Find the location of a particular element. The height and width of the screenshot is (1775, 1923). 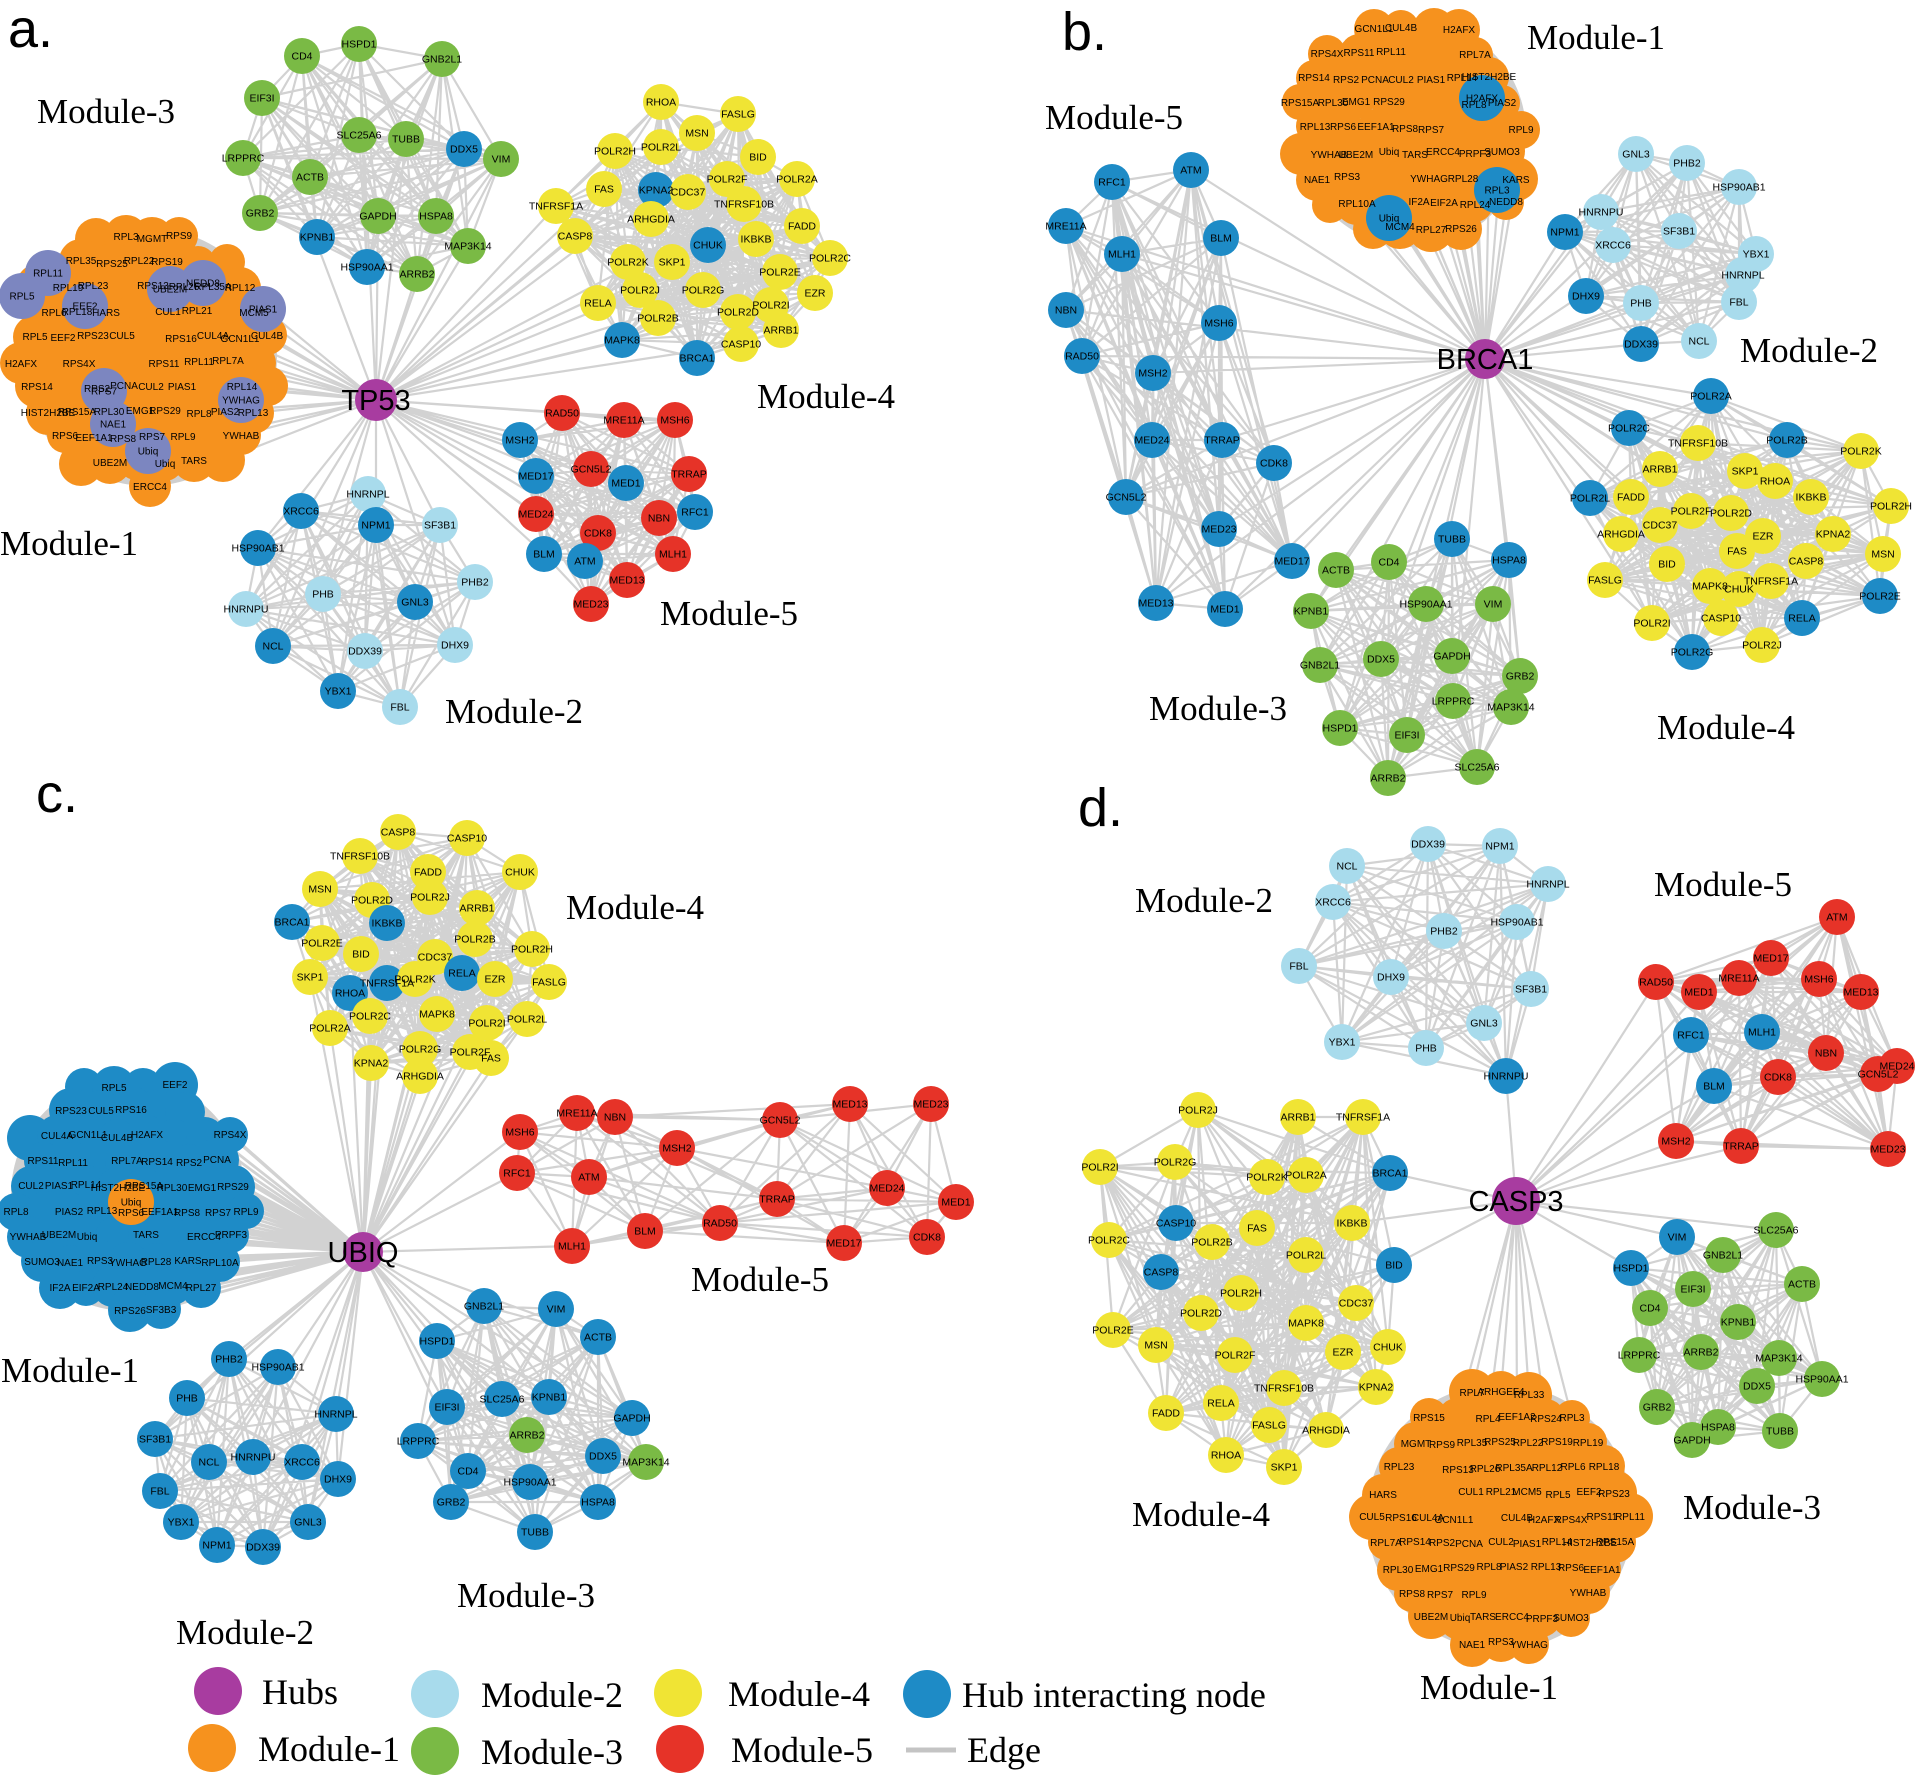

svg-text: CDK8 is located at coordinates (598, 534).